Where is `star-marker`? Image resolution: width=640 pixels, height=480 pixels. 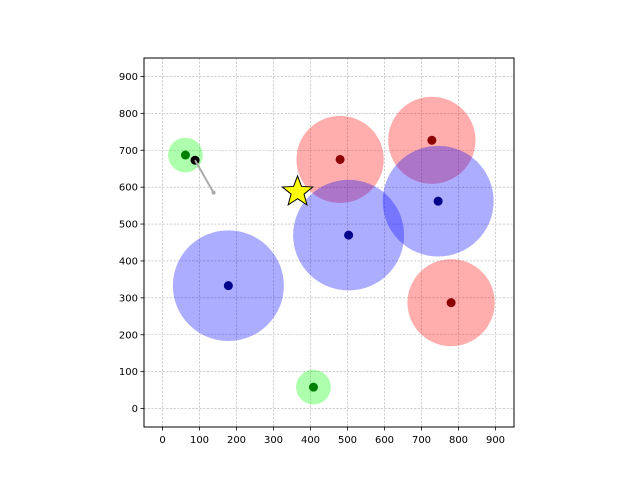 star-marker is located at coordinates (297, 190).